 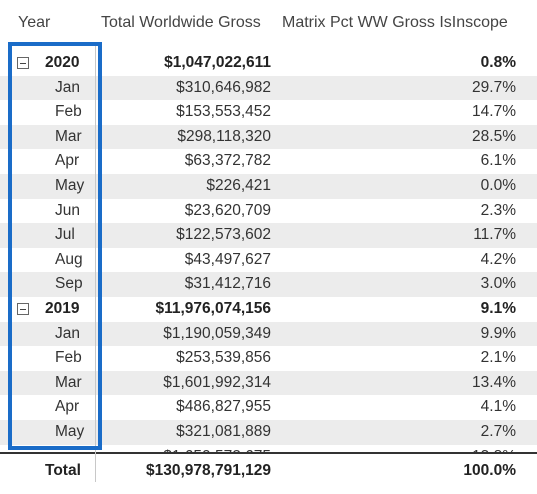 I want to click on month-row: May $226,421 0.0%, so click(x=268, y=186).